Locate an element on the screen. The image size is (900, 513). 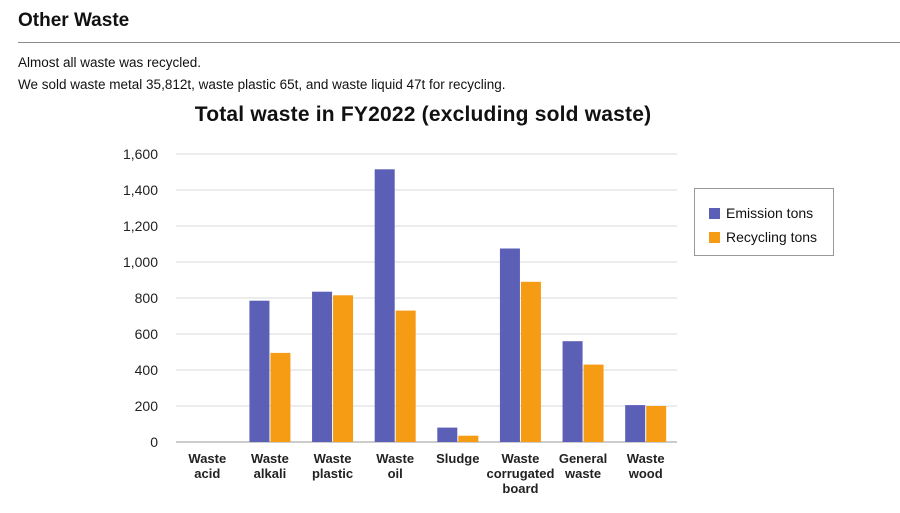
x-tick-label: General waste is located at coordinates (583, 466).